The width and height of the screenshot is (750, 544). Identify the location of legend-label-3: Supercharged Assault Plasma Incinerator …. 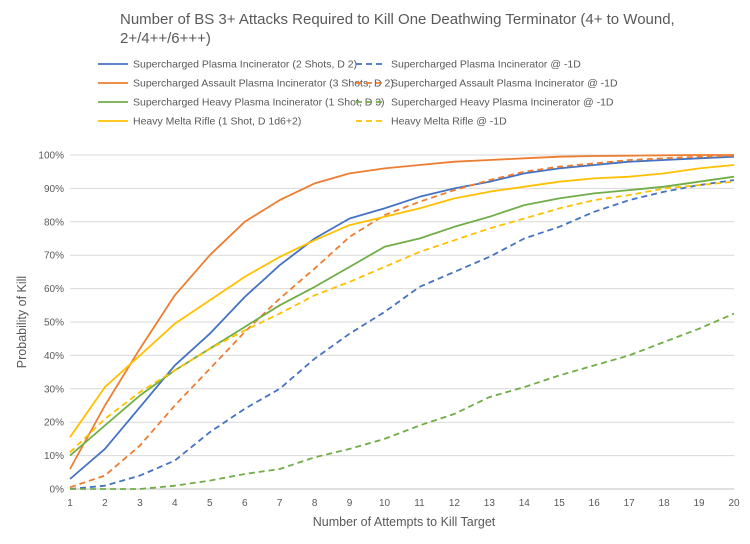
(263, 84).